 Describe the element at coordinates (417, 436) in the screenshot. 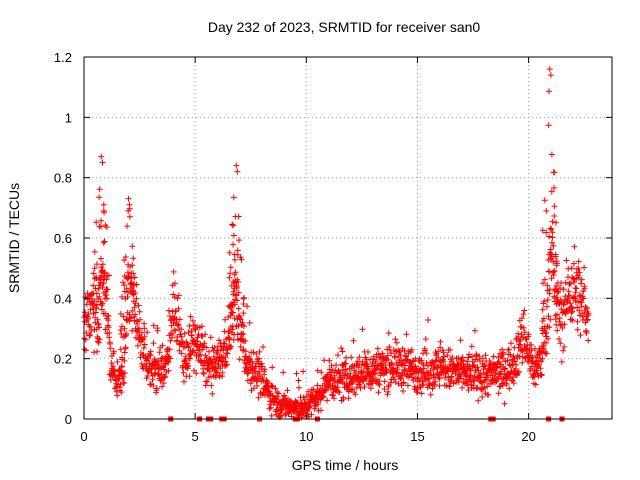

I see `x-tick-label: 15` at that location.